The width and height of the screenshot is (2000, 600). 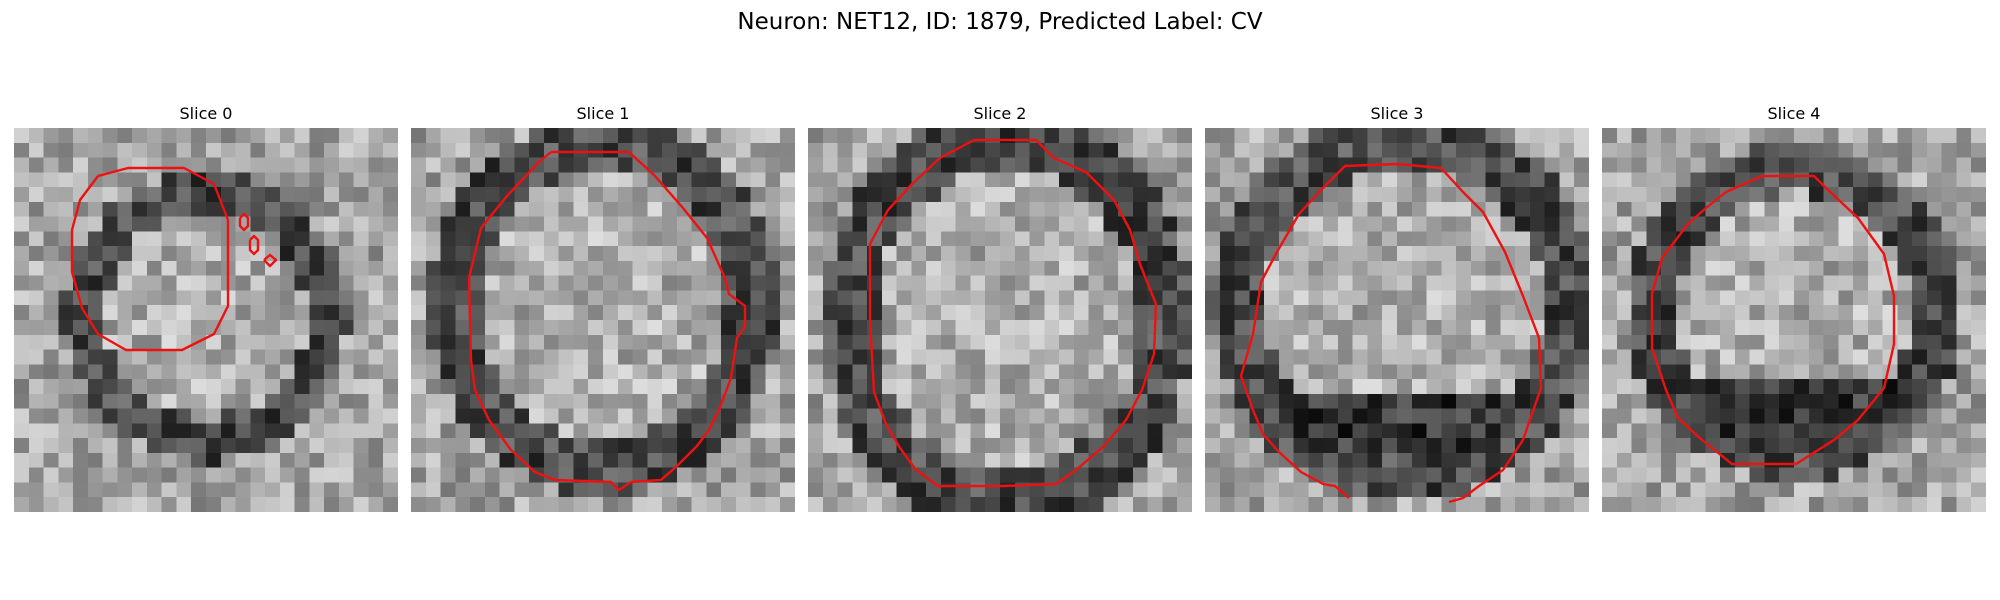 I want to click on slice-title: Slice 0, so click(x=206, y=113).